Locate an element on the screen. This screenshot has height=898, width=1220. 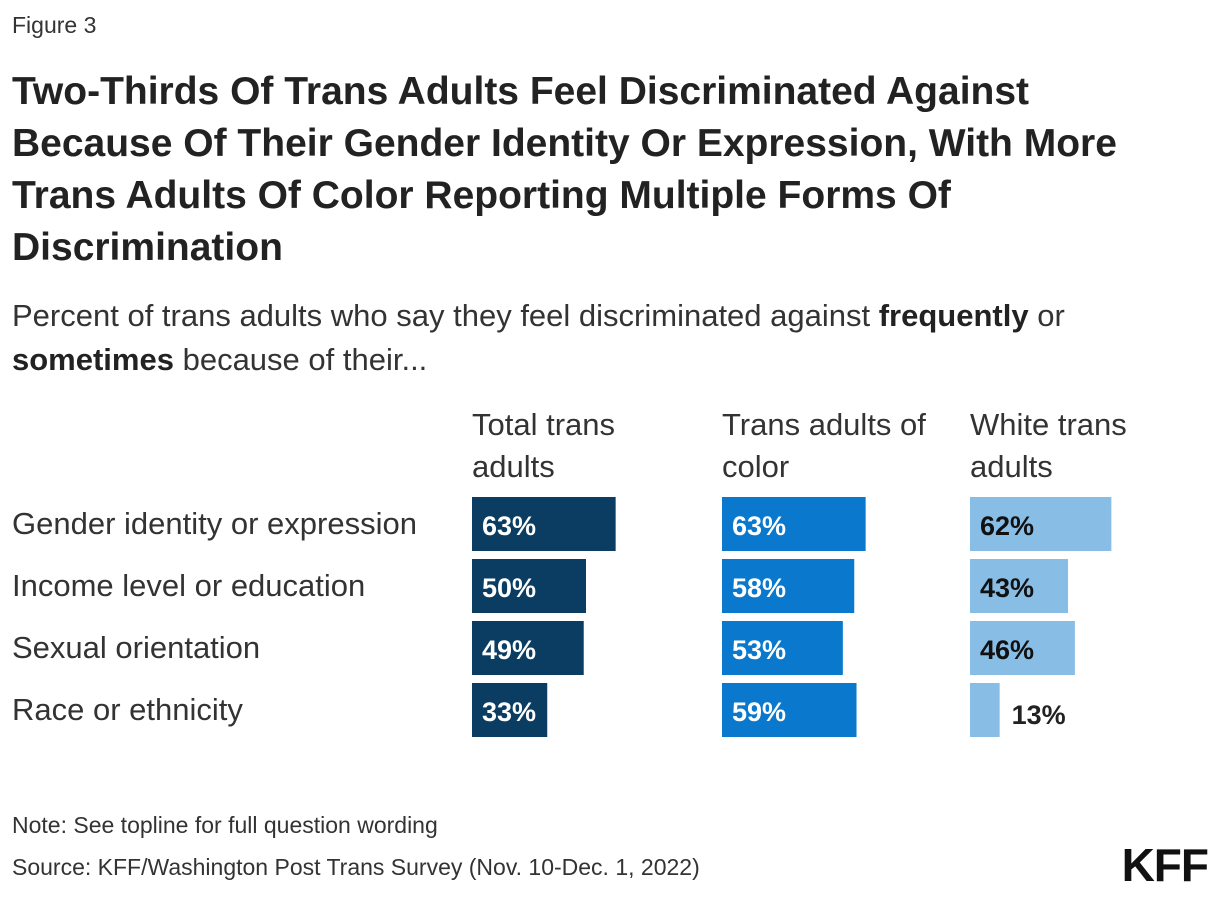
data-label-0-1: 50% is located at coordinates (509, 588).